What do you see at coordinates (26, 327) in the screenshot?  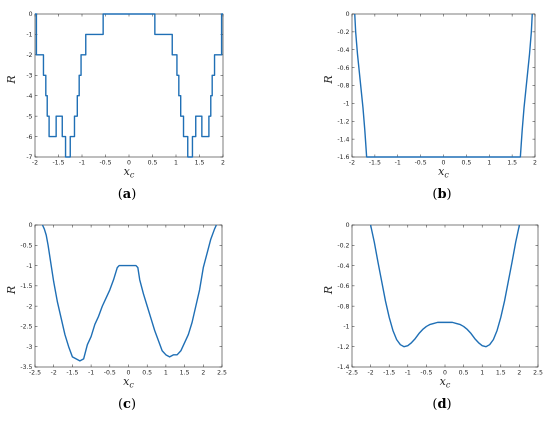 I see `y-tick-label: -2.5` at bounding box center [26, 327].